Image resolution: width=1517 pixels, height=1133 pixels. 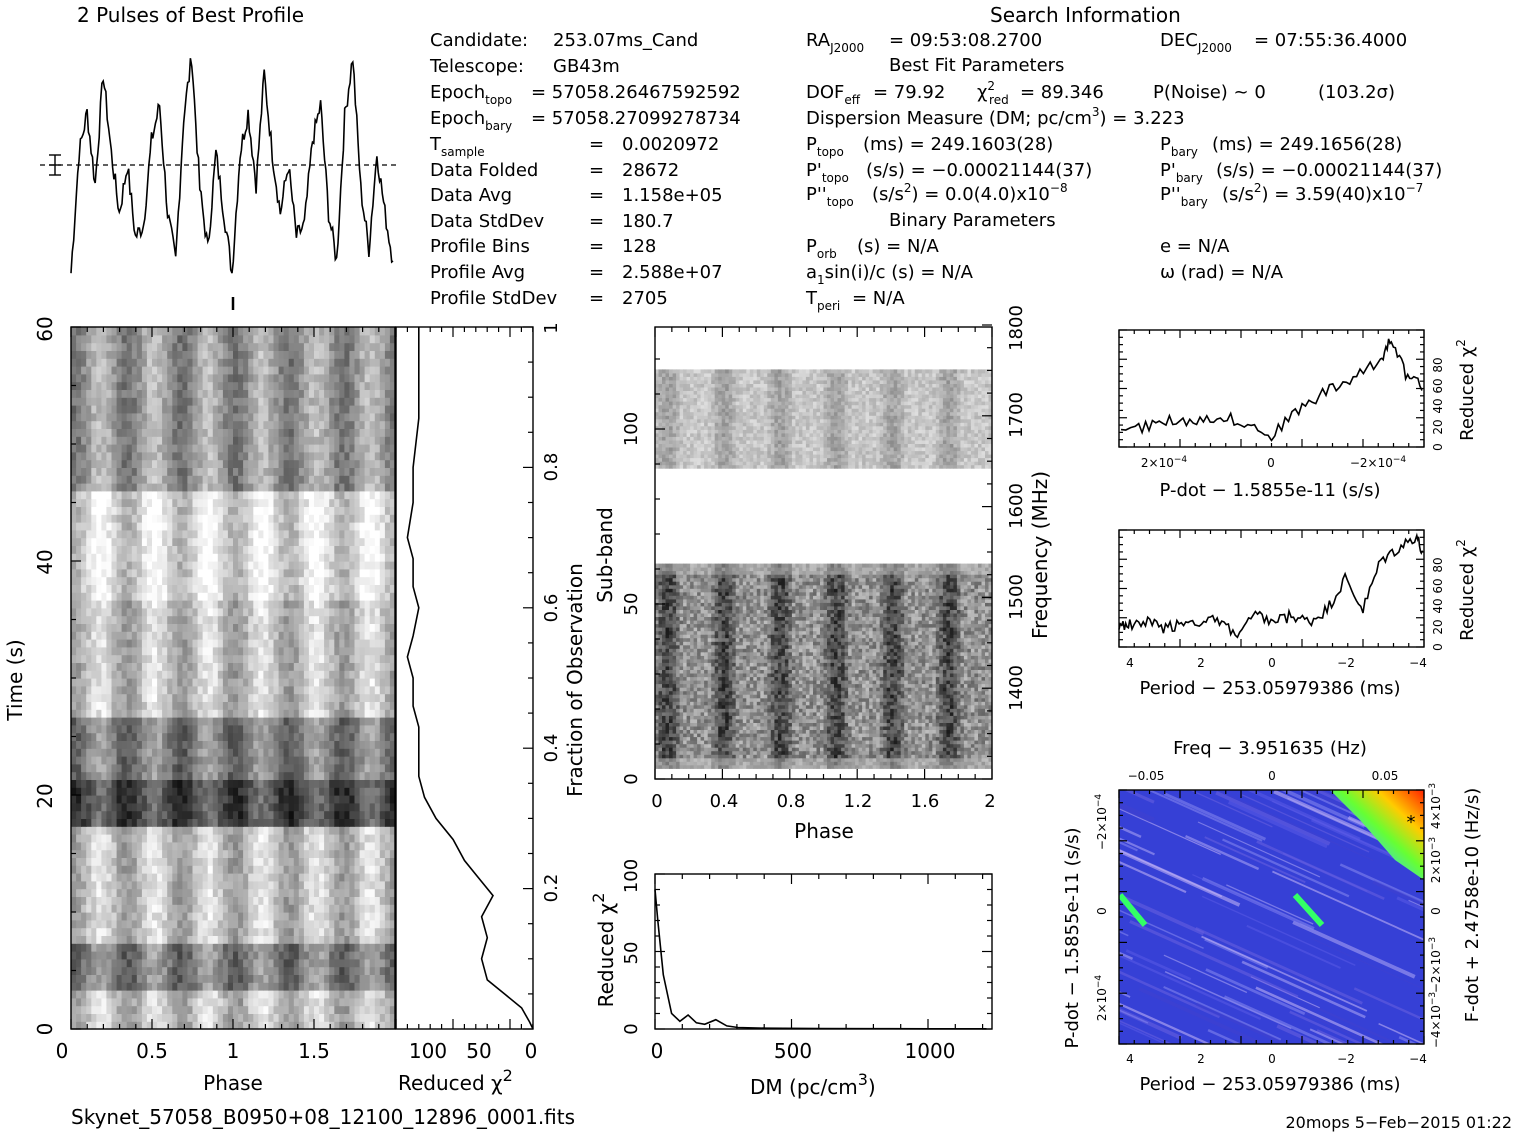 I want to click on pddtopo-value: (s/s2) = 0.0(4.0)x10−8, so click(x=970, y=193).